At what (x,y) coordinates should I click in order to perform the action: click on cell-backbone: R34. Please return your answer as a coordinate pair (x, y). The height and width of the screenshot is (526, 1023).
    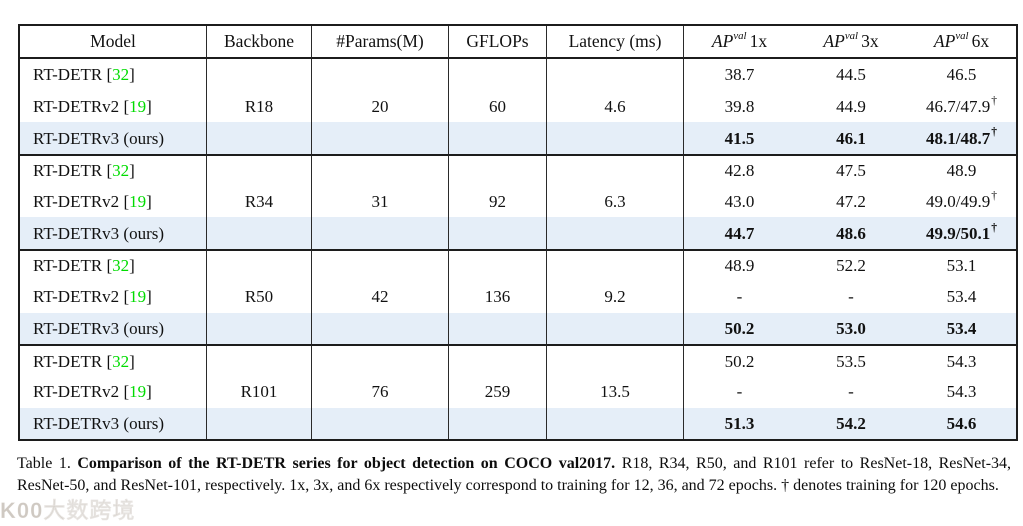
    Looking at the image, I should click on (259, 201).